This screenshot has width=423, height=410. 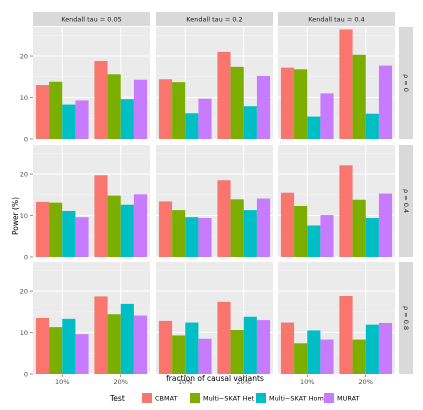 What do you see at coordinates (348, 399) in the screenshot?
I see `legend-label: MURAT` at bounding box center [348, 399].